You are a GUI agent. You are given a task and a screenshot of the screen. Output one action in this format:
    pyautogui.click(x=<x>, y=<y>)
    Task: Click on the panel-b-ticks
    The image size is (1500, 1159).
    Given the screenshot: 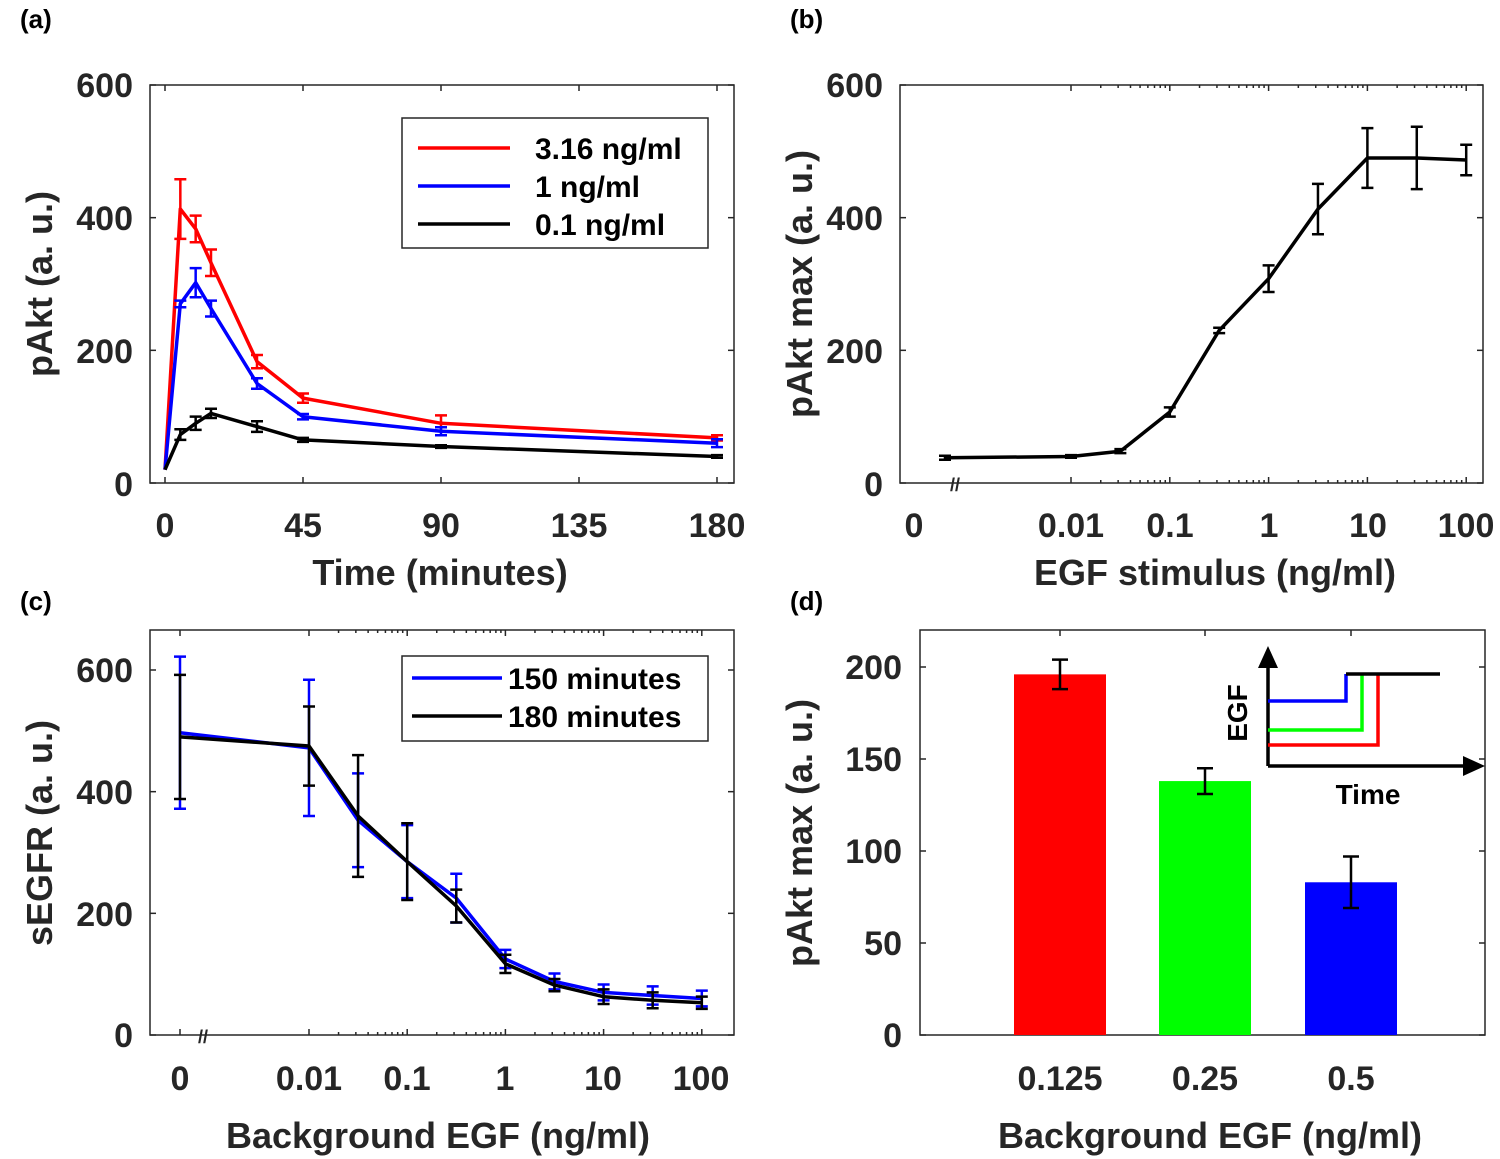 What is the action you would take?
    pyautogui.click(x=1191, y=284)
    